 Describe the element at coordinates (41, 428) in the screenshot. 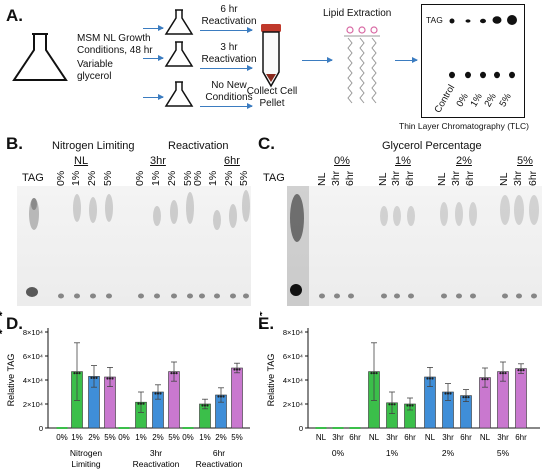

I see `y-tick-label: 0` at that location.